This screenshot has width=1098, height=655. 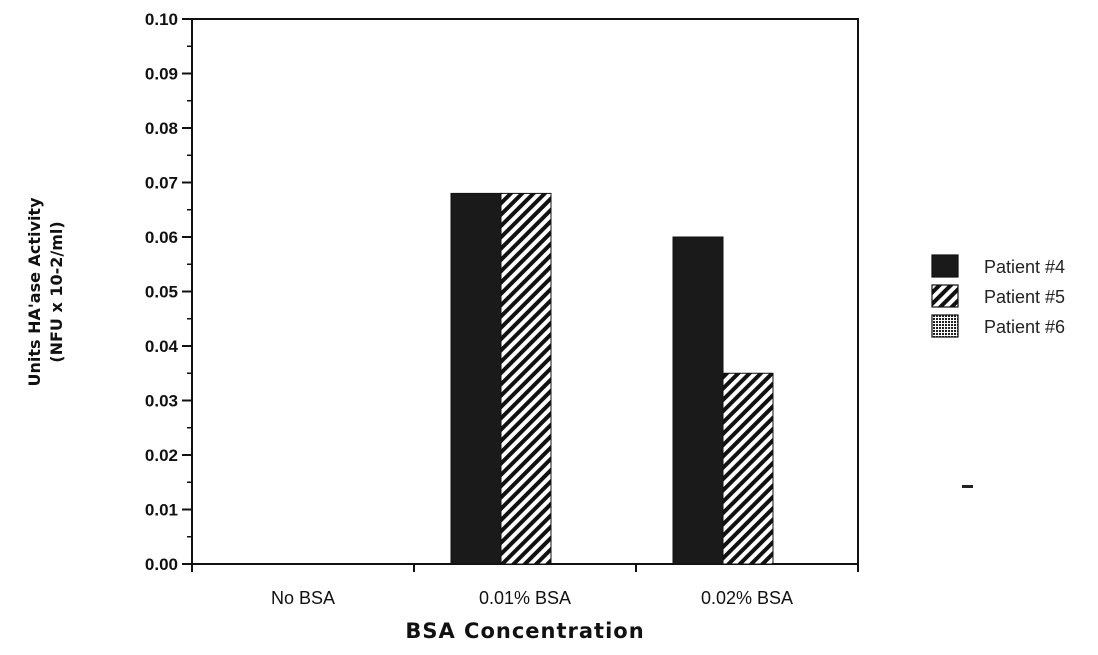 I want to click on y-tick-label: 0.09, so click(x=161, y=74).